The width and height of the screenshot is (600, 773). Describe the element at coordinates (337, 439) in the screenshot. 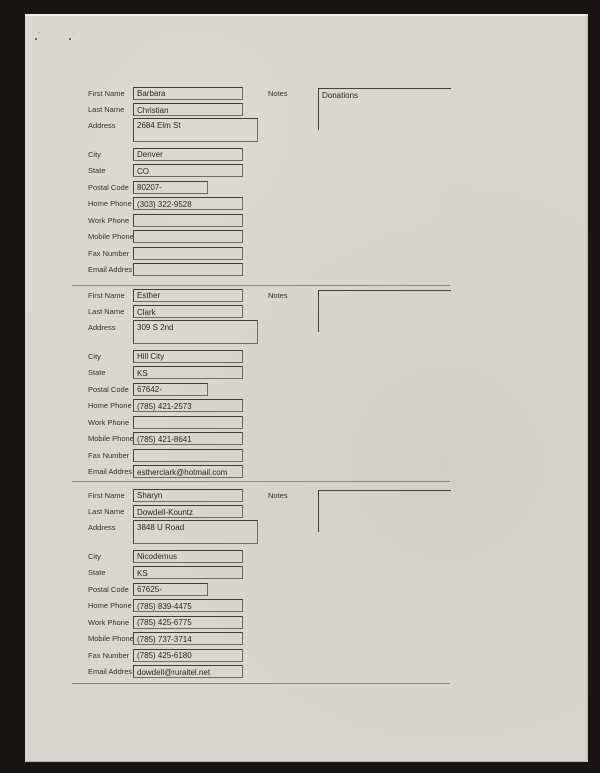

I see `field-row: Mobile Phone (785) 421-8641` at that location.